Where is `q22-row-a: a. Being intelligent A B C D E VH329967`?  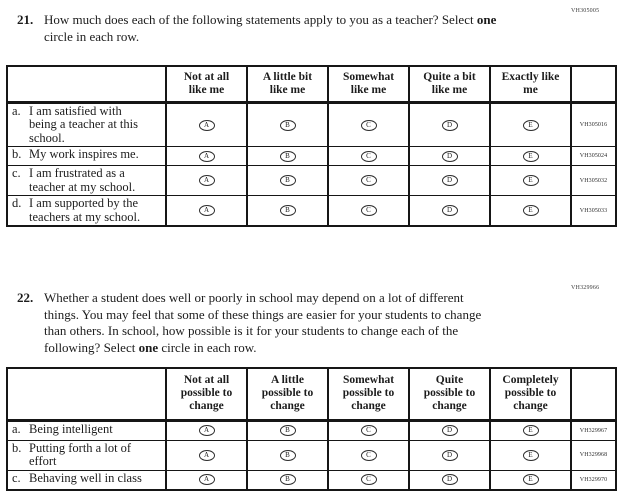 q22-row-a: a. Being intelligent A B C D E VH329967 is located at coordinates (311, 429).